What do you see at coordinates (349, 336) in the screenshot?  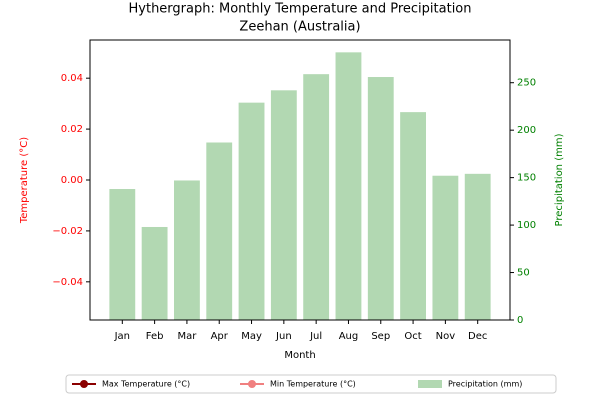 I see `x-tick-label: Aug` at bounding box center [349, 336].